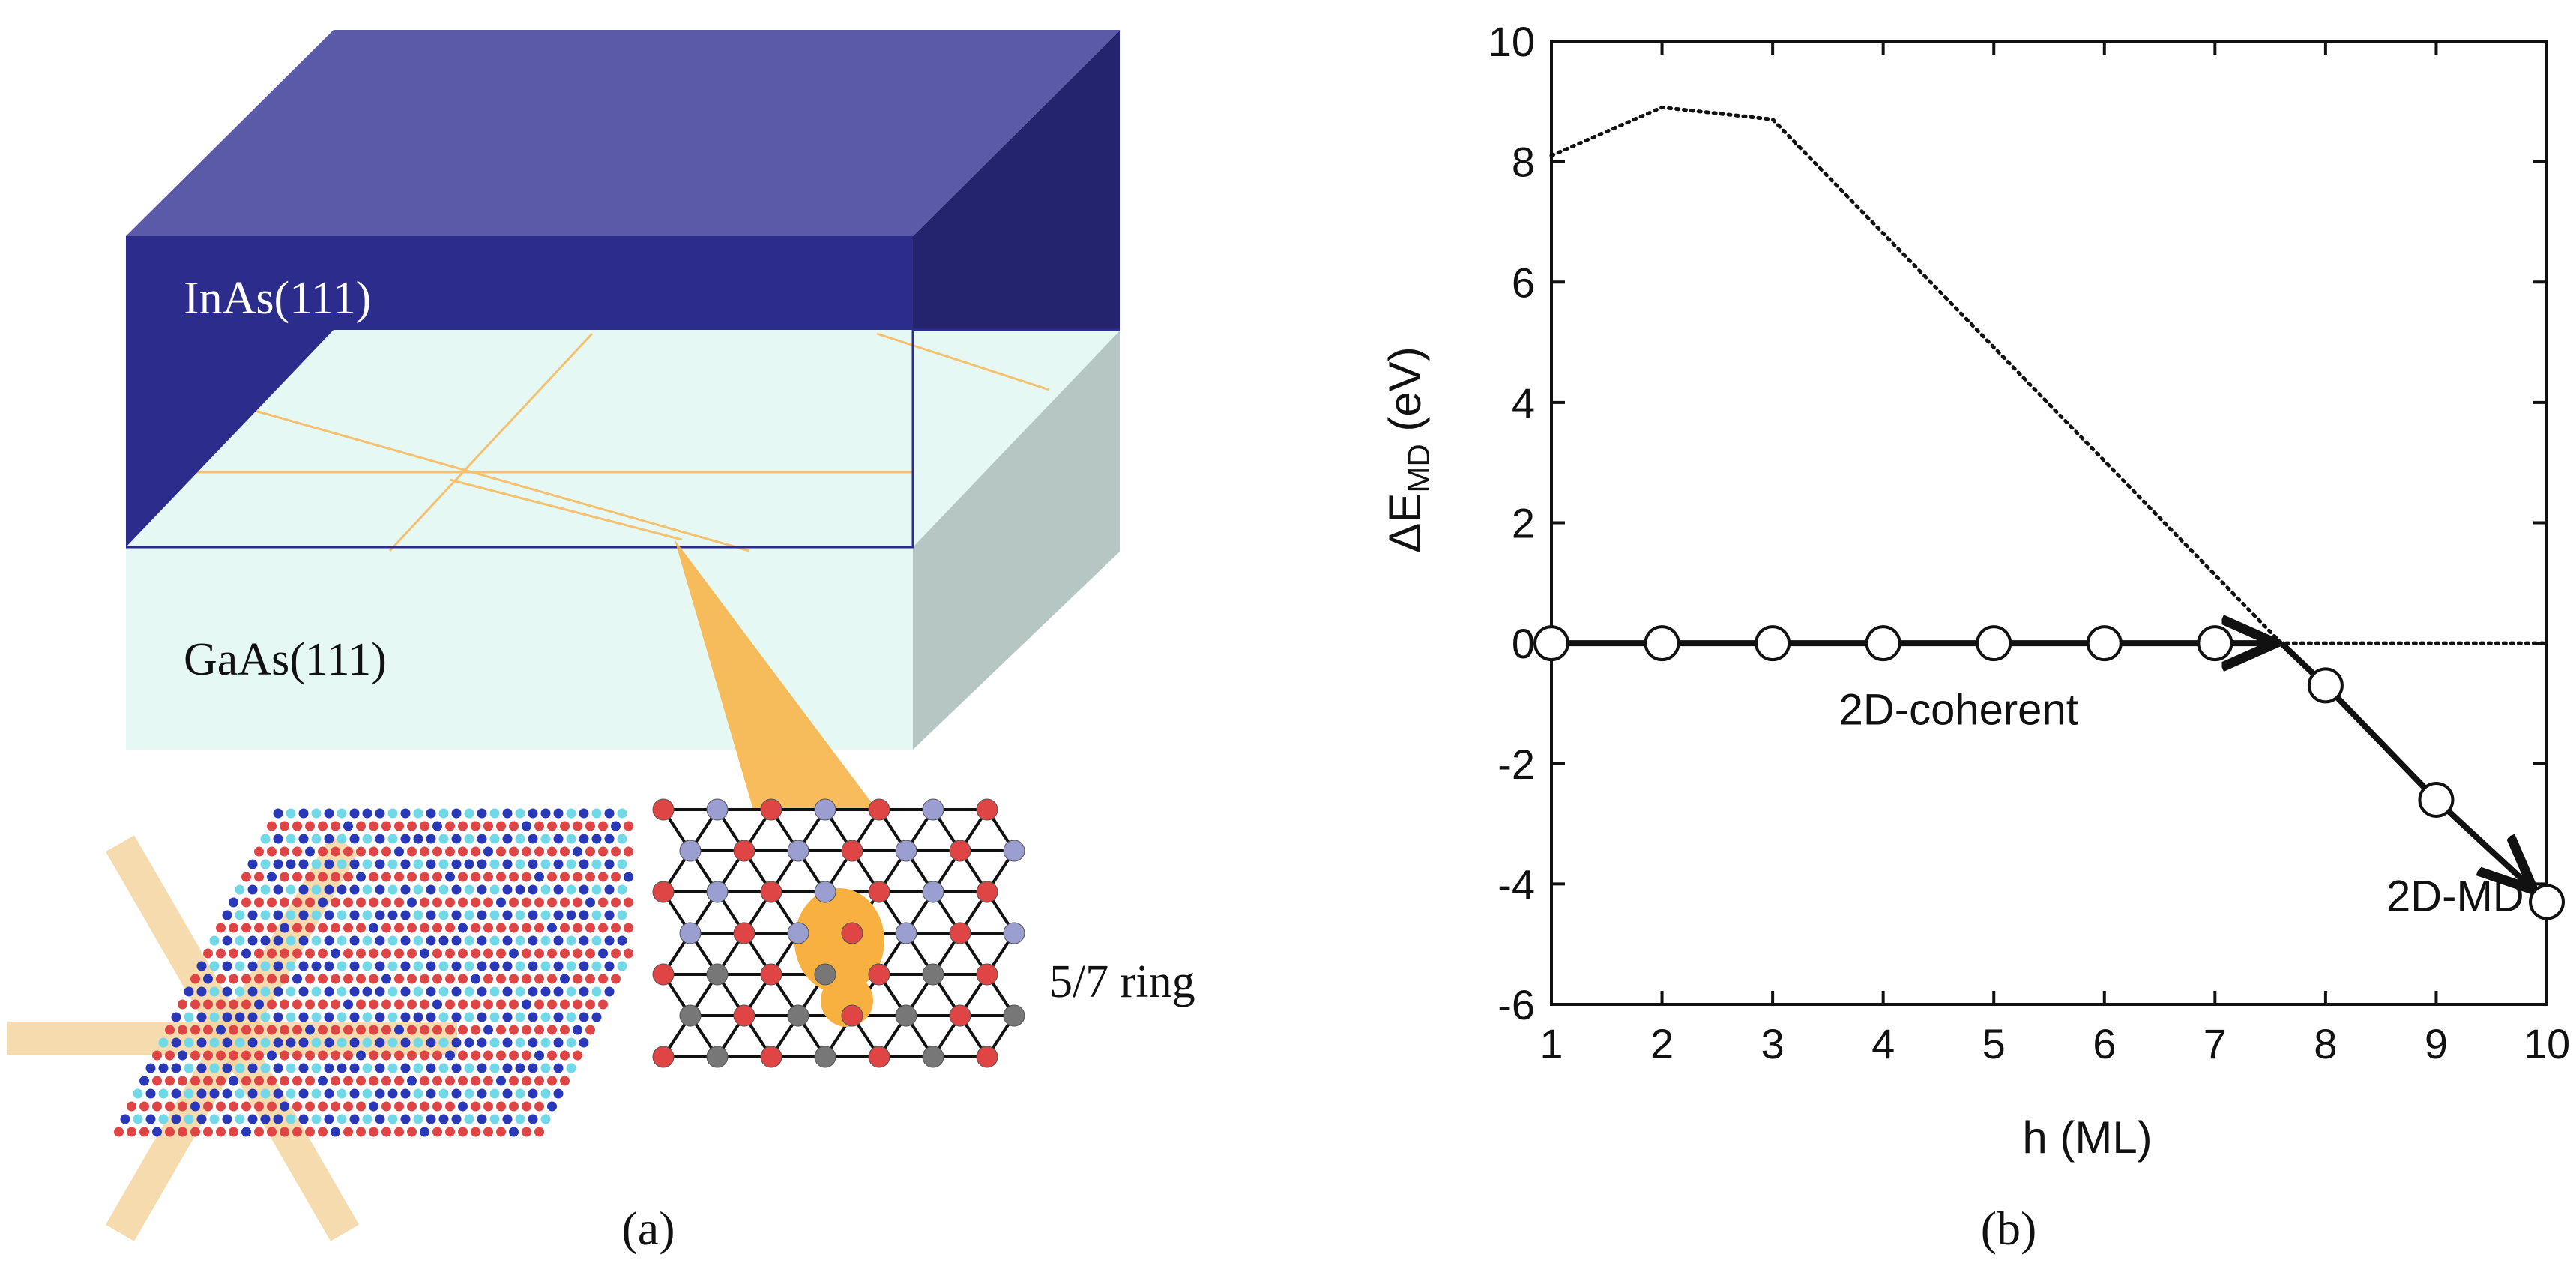 This screenshot has width=2576, height=1284. Describe the element at coordinates (776, 675) in the screenshot. I see `zoom-highlight-wedge` at that location.